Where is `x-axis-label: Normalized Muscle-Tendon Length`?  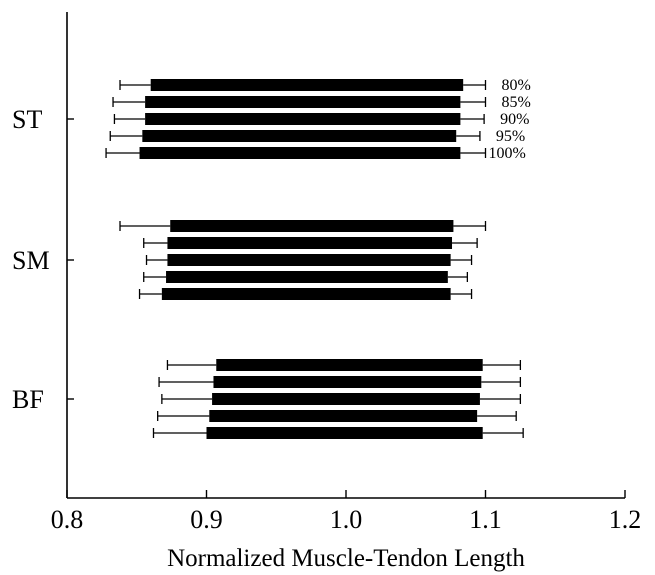 x-axis-label: Normalized Muscle-Tendon Length is located at coordinates (346, 558).